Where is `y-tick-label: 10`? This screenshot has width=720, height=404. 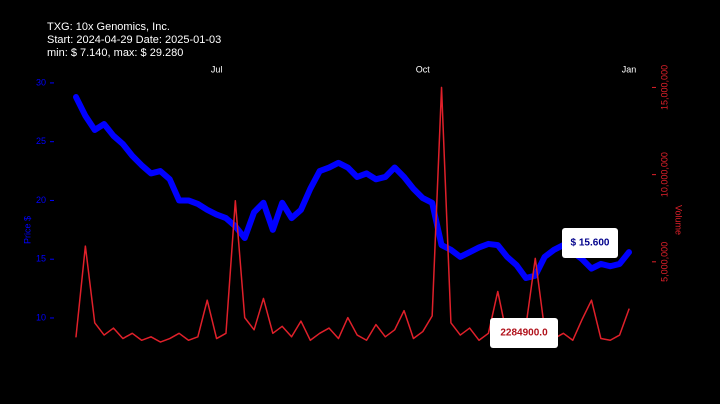
y-tick-label: 10 is located at coordinates (41, 317).